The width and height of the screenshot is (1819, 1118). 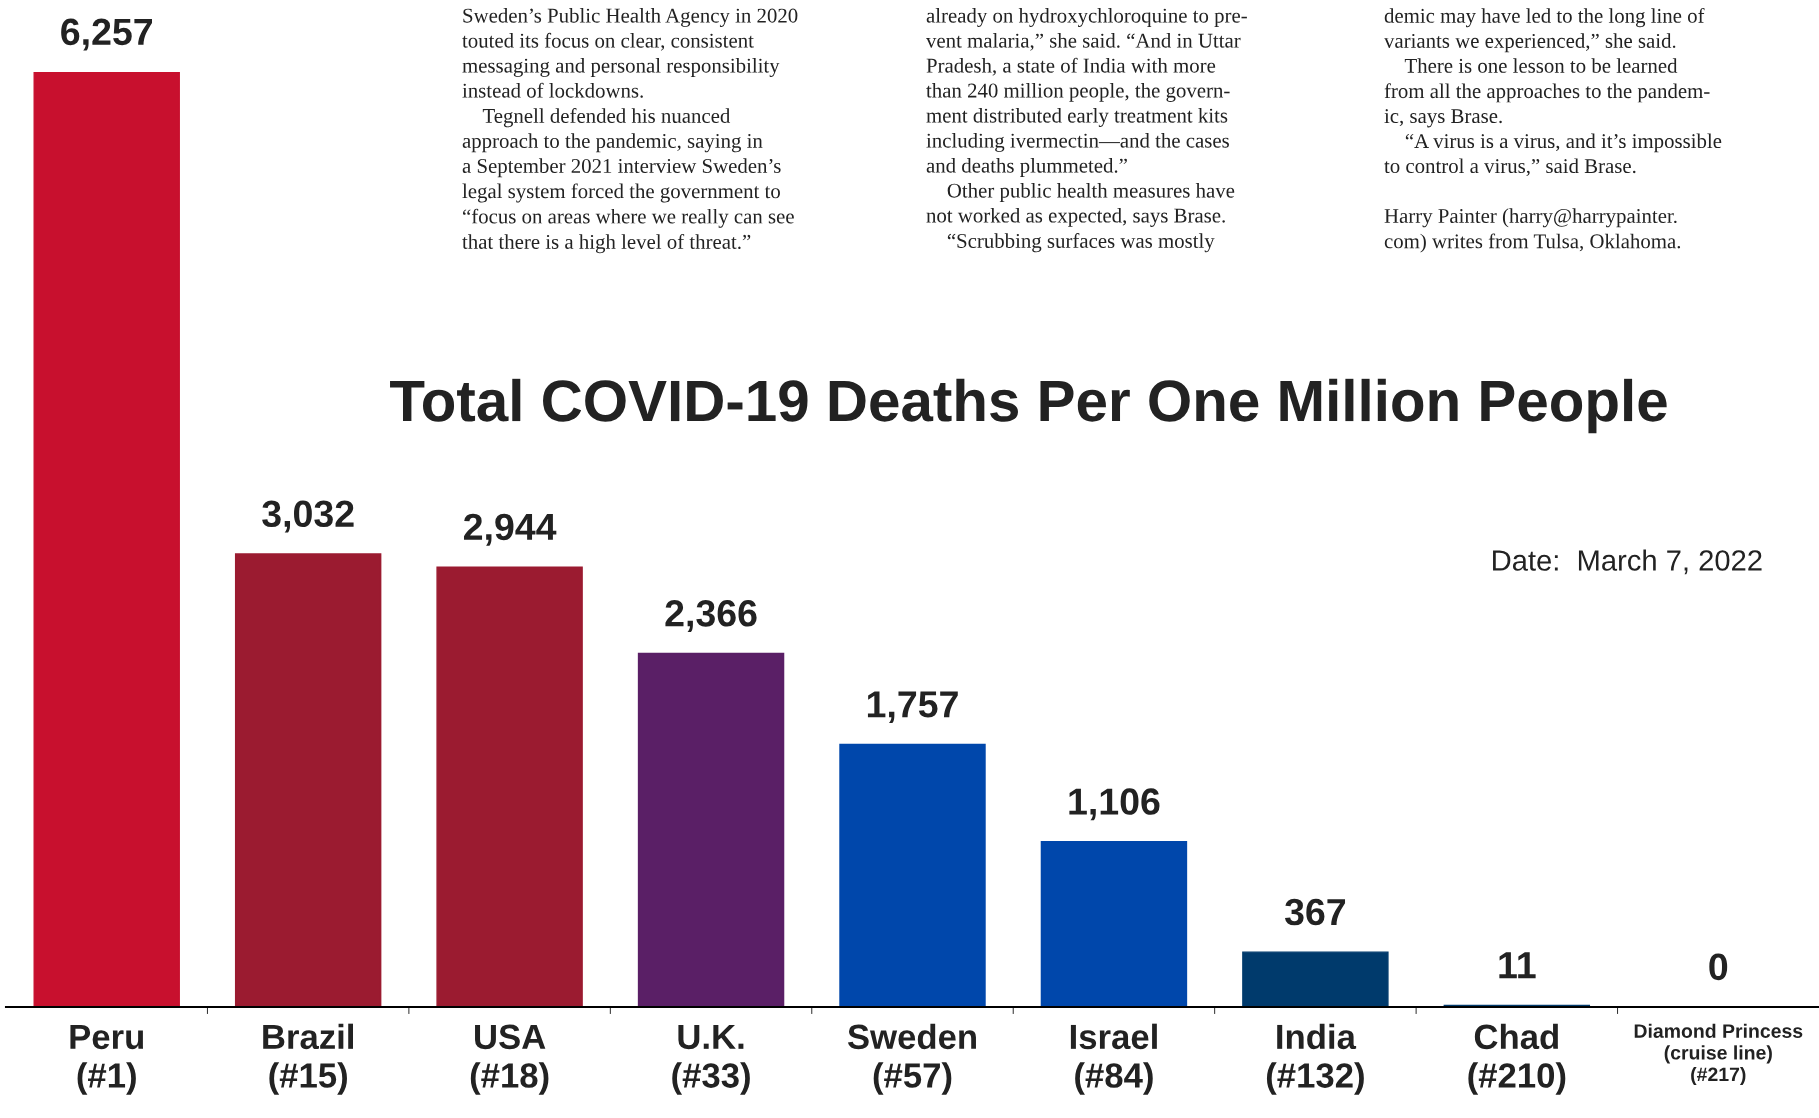 What do you see at coordinates (1517, 1059) in the screenshot?
I see `x-tick-label: Chad (#210)` at bounding box center [1517, 1059].